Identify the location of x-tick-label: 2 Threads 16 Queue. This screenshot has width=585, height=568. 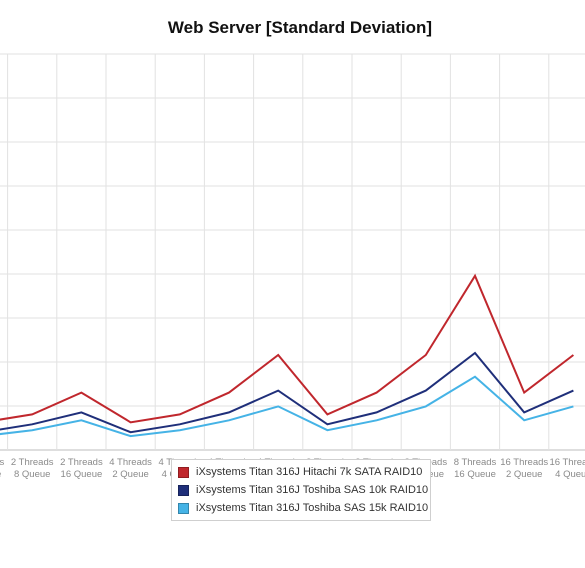
(81, 468).